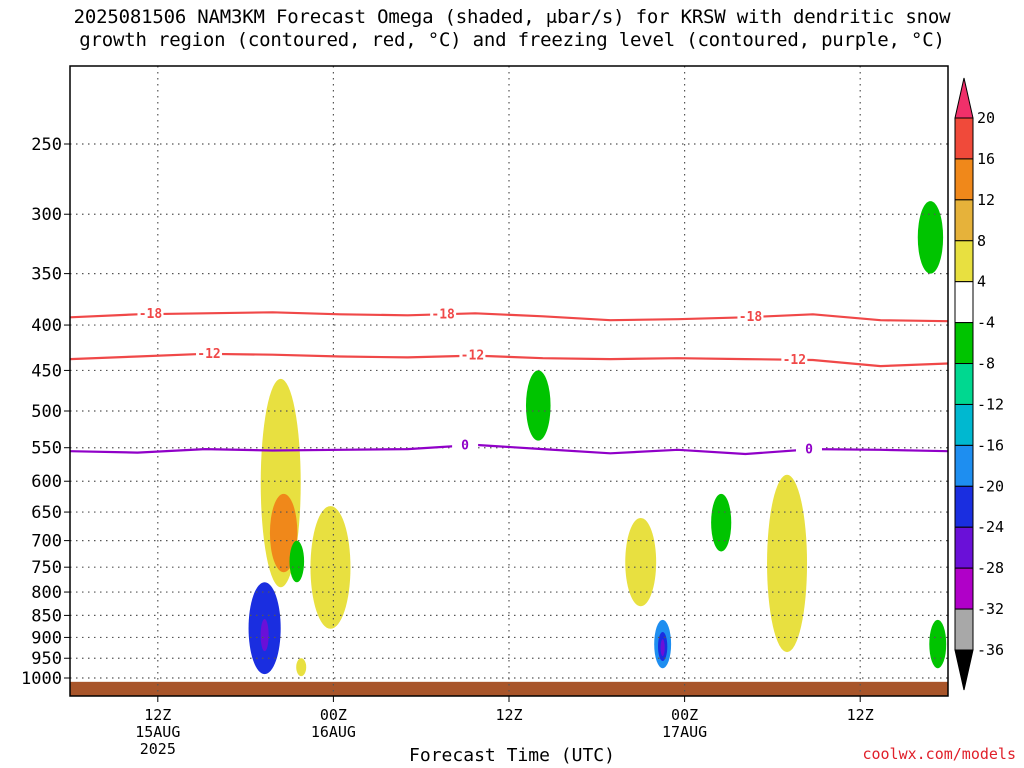 This screenshot has width=1024, height=768. Describe the element at coordinates (990, 445) in the screenshot. I see `colorbar-label: -16` at that location.